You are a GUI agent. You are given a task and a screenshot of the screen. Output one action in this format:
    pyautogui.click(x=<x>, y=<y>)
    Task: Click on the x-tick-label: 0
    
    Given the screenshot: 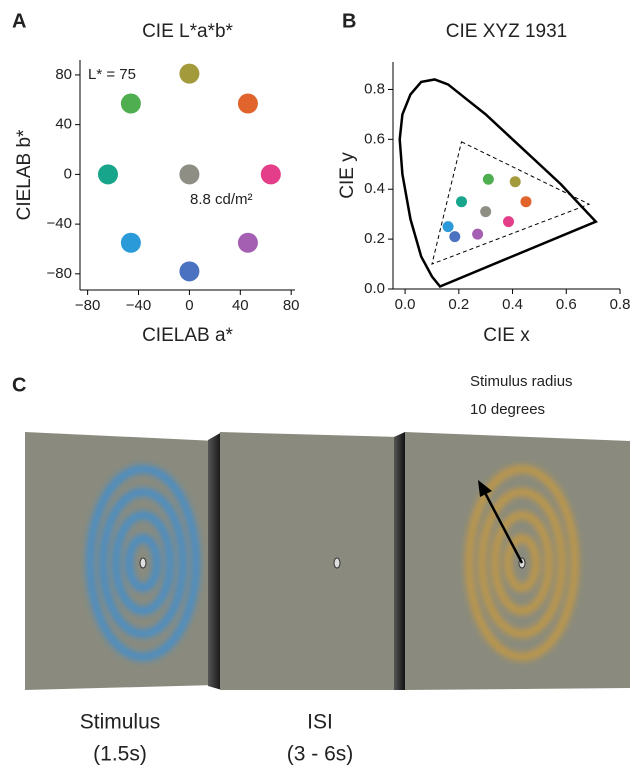 What is the action you would take?
    pyautogui.click(x=189, y=305)
    